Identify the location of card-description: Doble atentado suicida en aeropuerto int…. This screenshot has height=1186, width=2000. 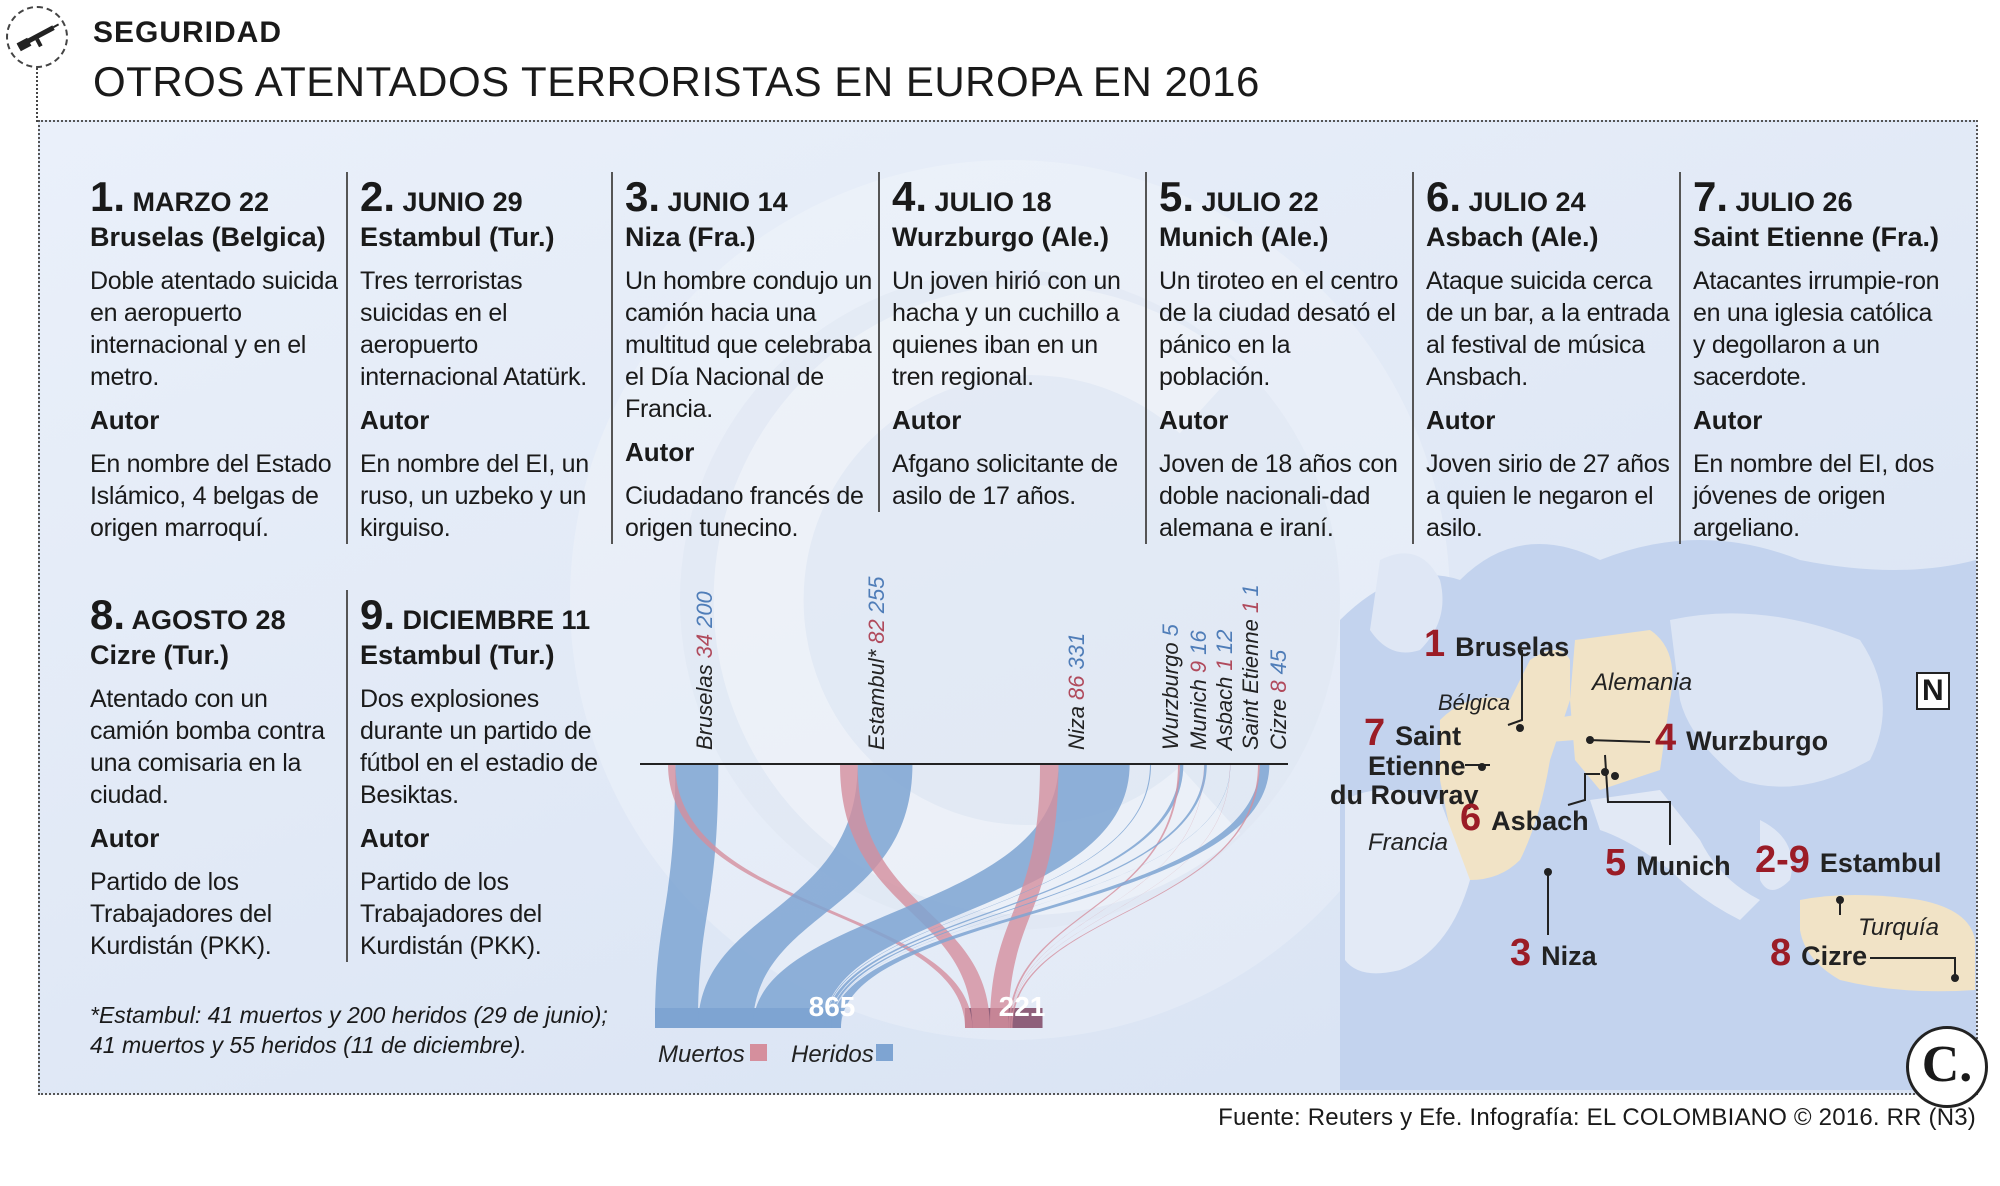
(214, 329).